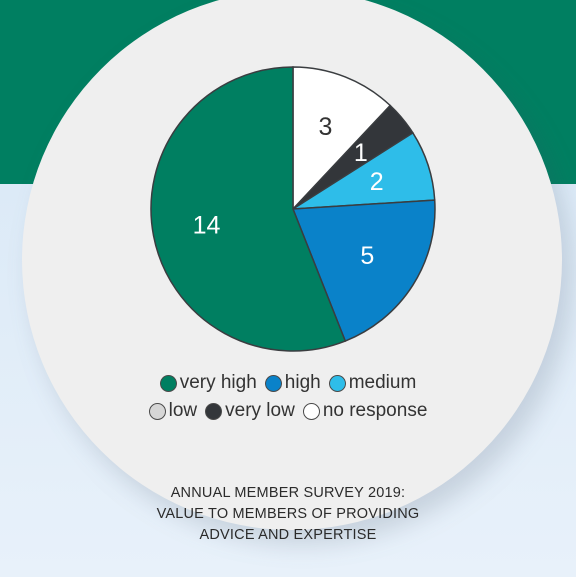  I want to click on legend-item-very-low: very low, so click(250, 411).